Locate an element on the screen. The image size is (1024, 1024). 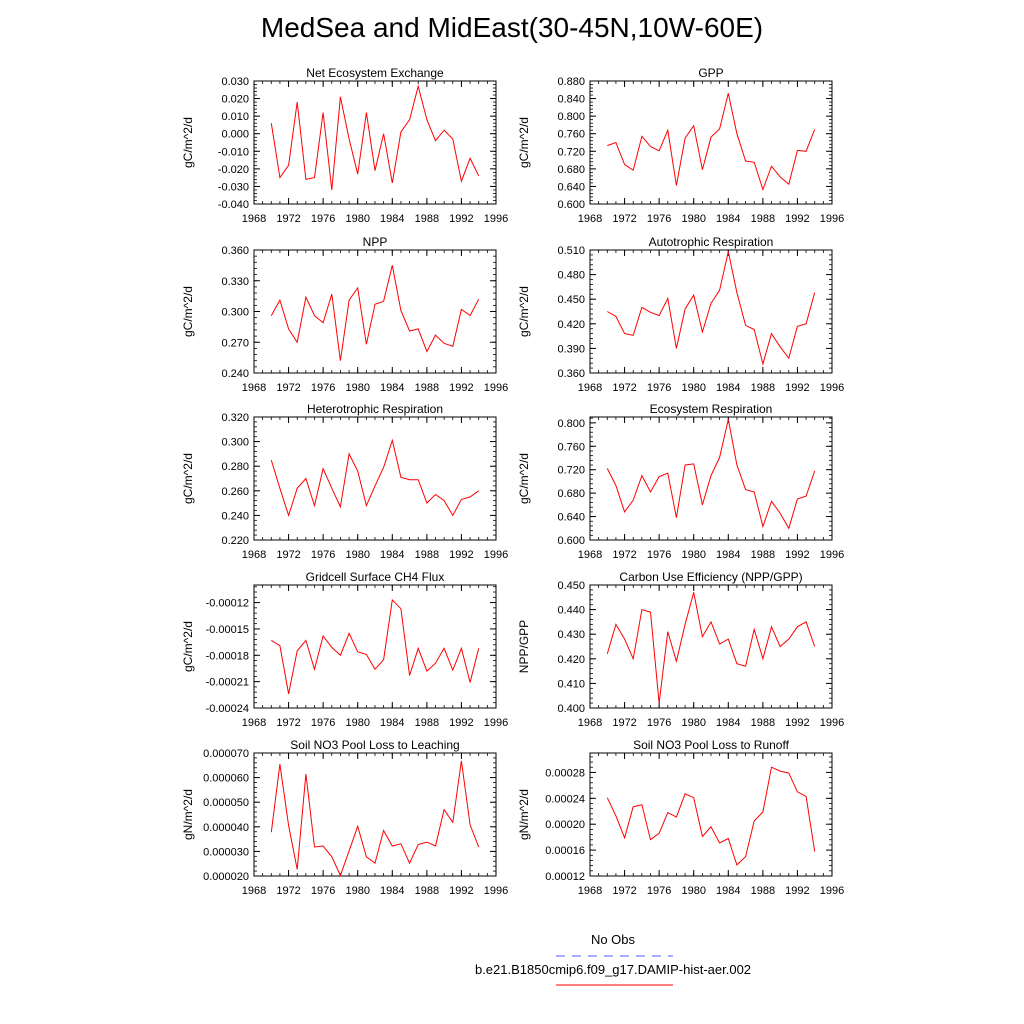
y-tick-label: 0.840 is located at coordinates (571, 100).